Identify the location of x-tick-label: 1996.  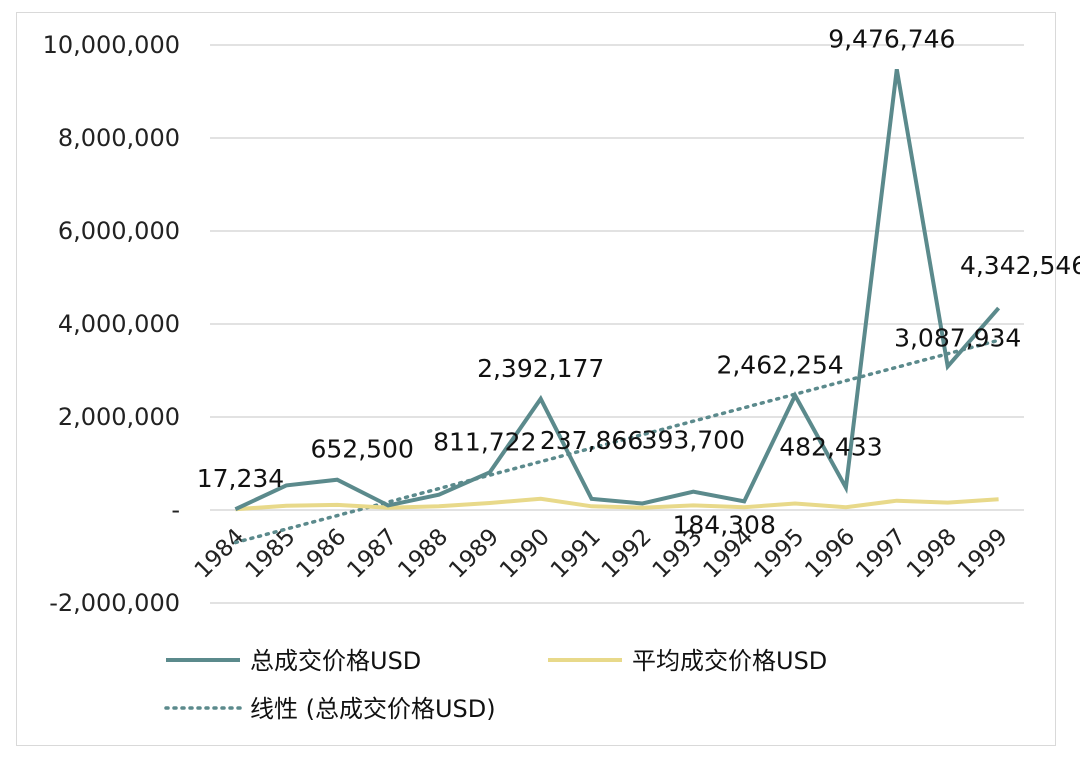
(830, 554).